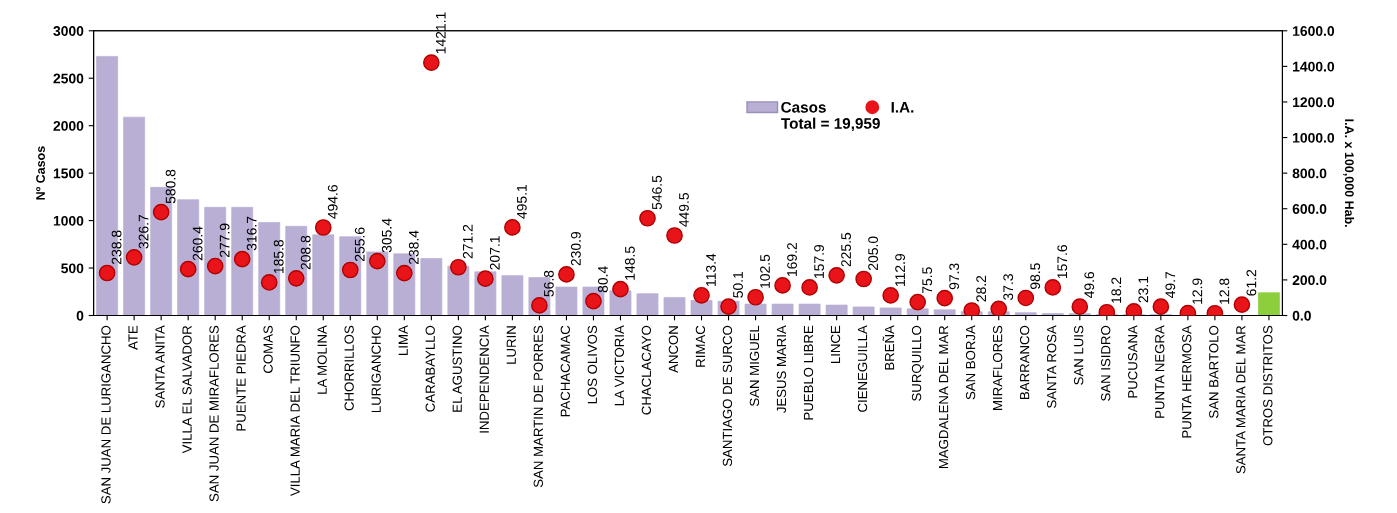 The image size is (1397, 513). Describe the element at coordinates (430, 368) in the screenshot. I see `x-tick-label: CARABAYLLO` at that location.